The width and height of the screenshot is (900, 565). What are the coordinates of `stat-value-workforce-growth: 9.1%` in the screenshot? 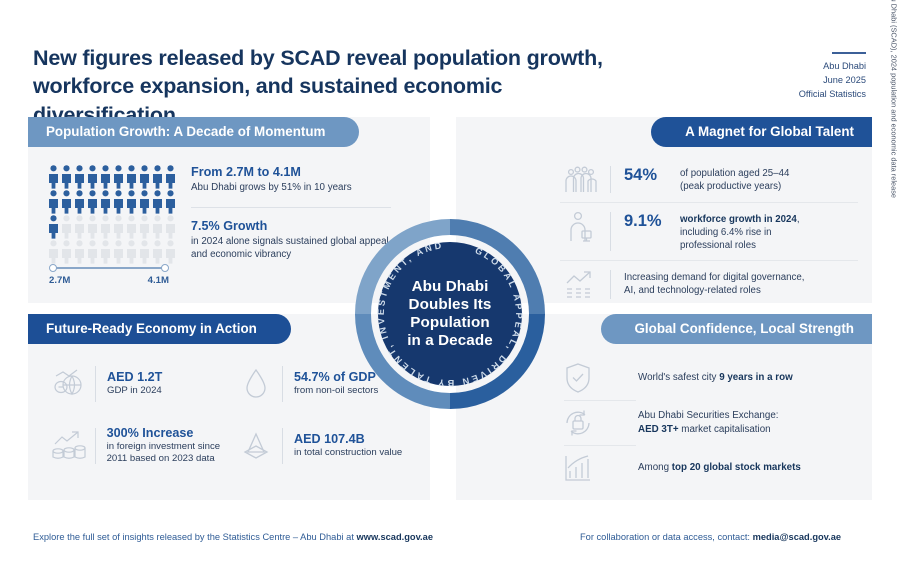 It's located at (643, 221).